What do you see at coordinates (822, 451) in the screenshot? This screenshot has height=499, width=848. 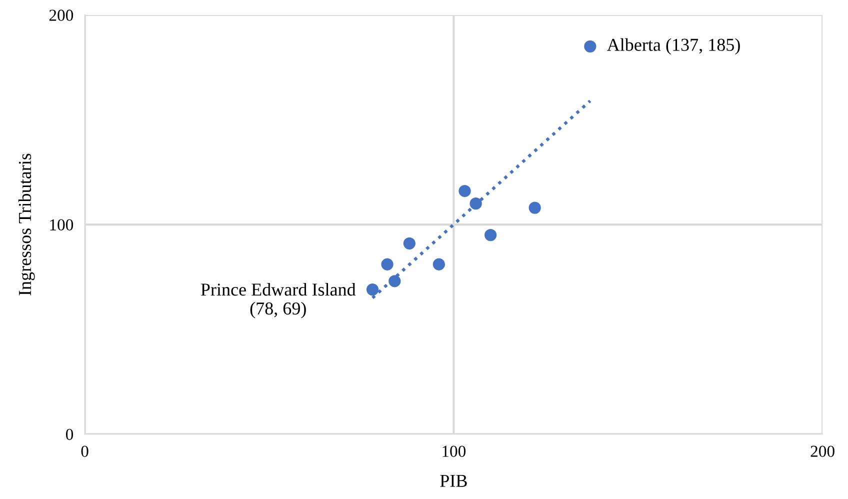 I see `x-tick-label: 200` at bounding box center [822, 451].